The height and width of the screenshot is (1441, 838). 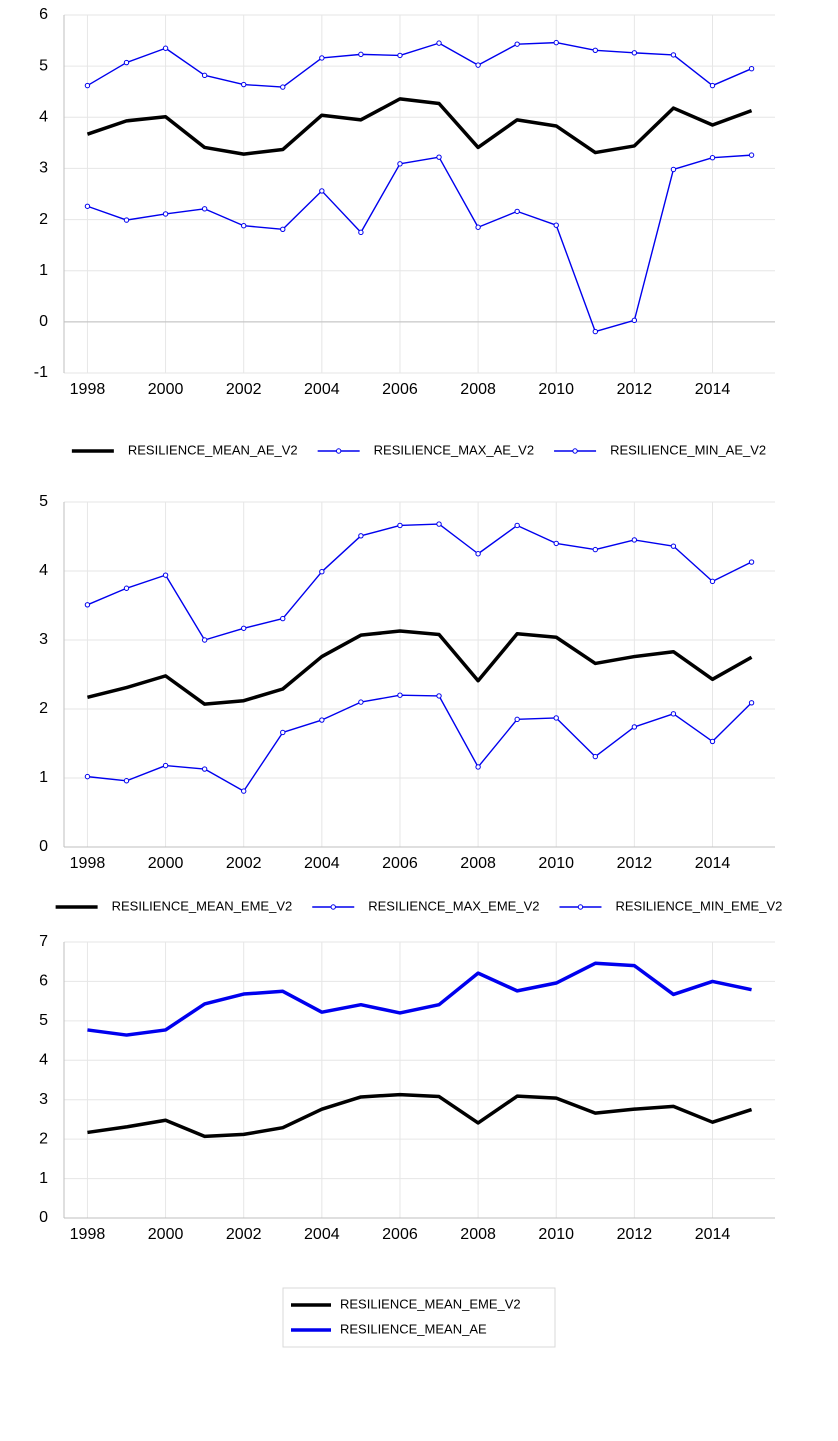 What do you see at coordinates (41, 372) in the screenshot?
I see `y-tick-label: -1` at bounding box center [41, 372].